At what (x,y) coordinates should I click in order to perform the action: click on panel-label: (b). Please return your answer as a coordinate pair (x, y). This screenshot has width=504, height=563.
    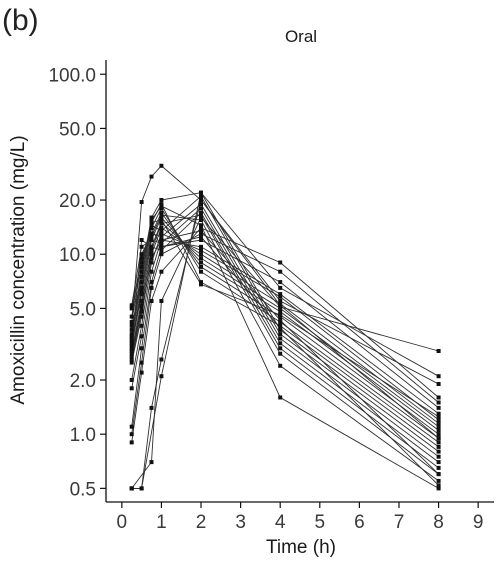
    Looking at the image, I should click on (20, 20).